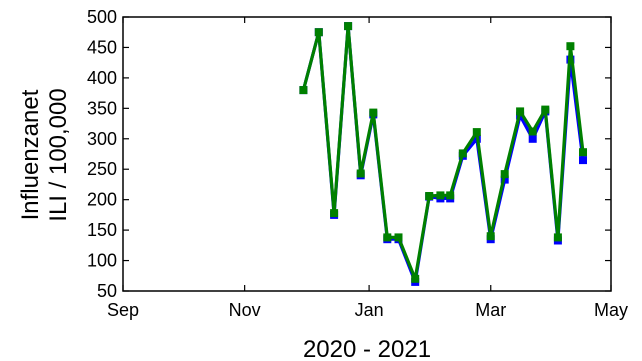 The width and height of the screenshot is (642, 361). Describe the element at coordinates (369, 310) in the screenshot. I see `x-tick-label: Jan` at that location.